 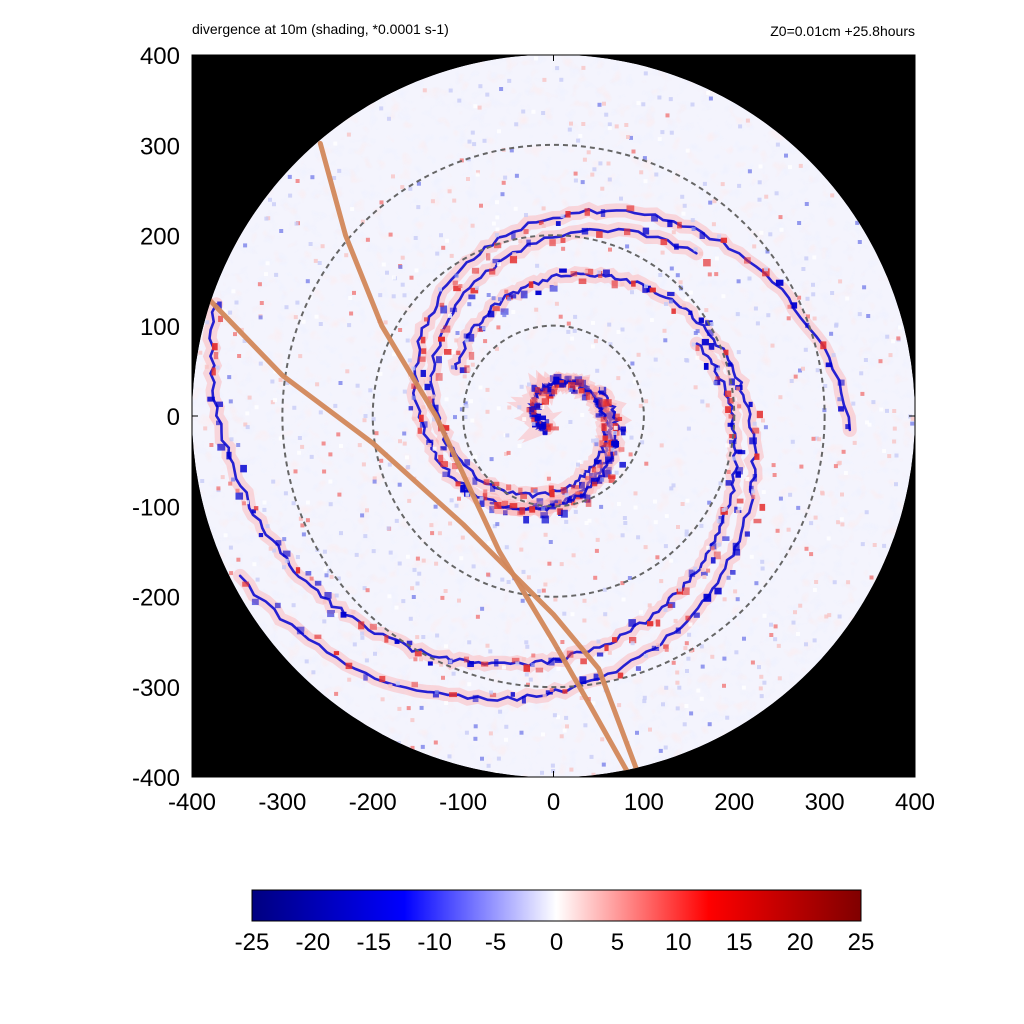 What do you see at coordinates (192, 802) in the screenshot?
I see `x-tick-label: -400` at bounding box center [192, 802].